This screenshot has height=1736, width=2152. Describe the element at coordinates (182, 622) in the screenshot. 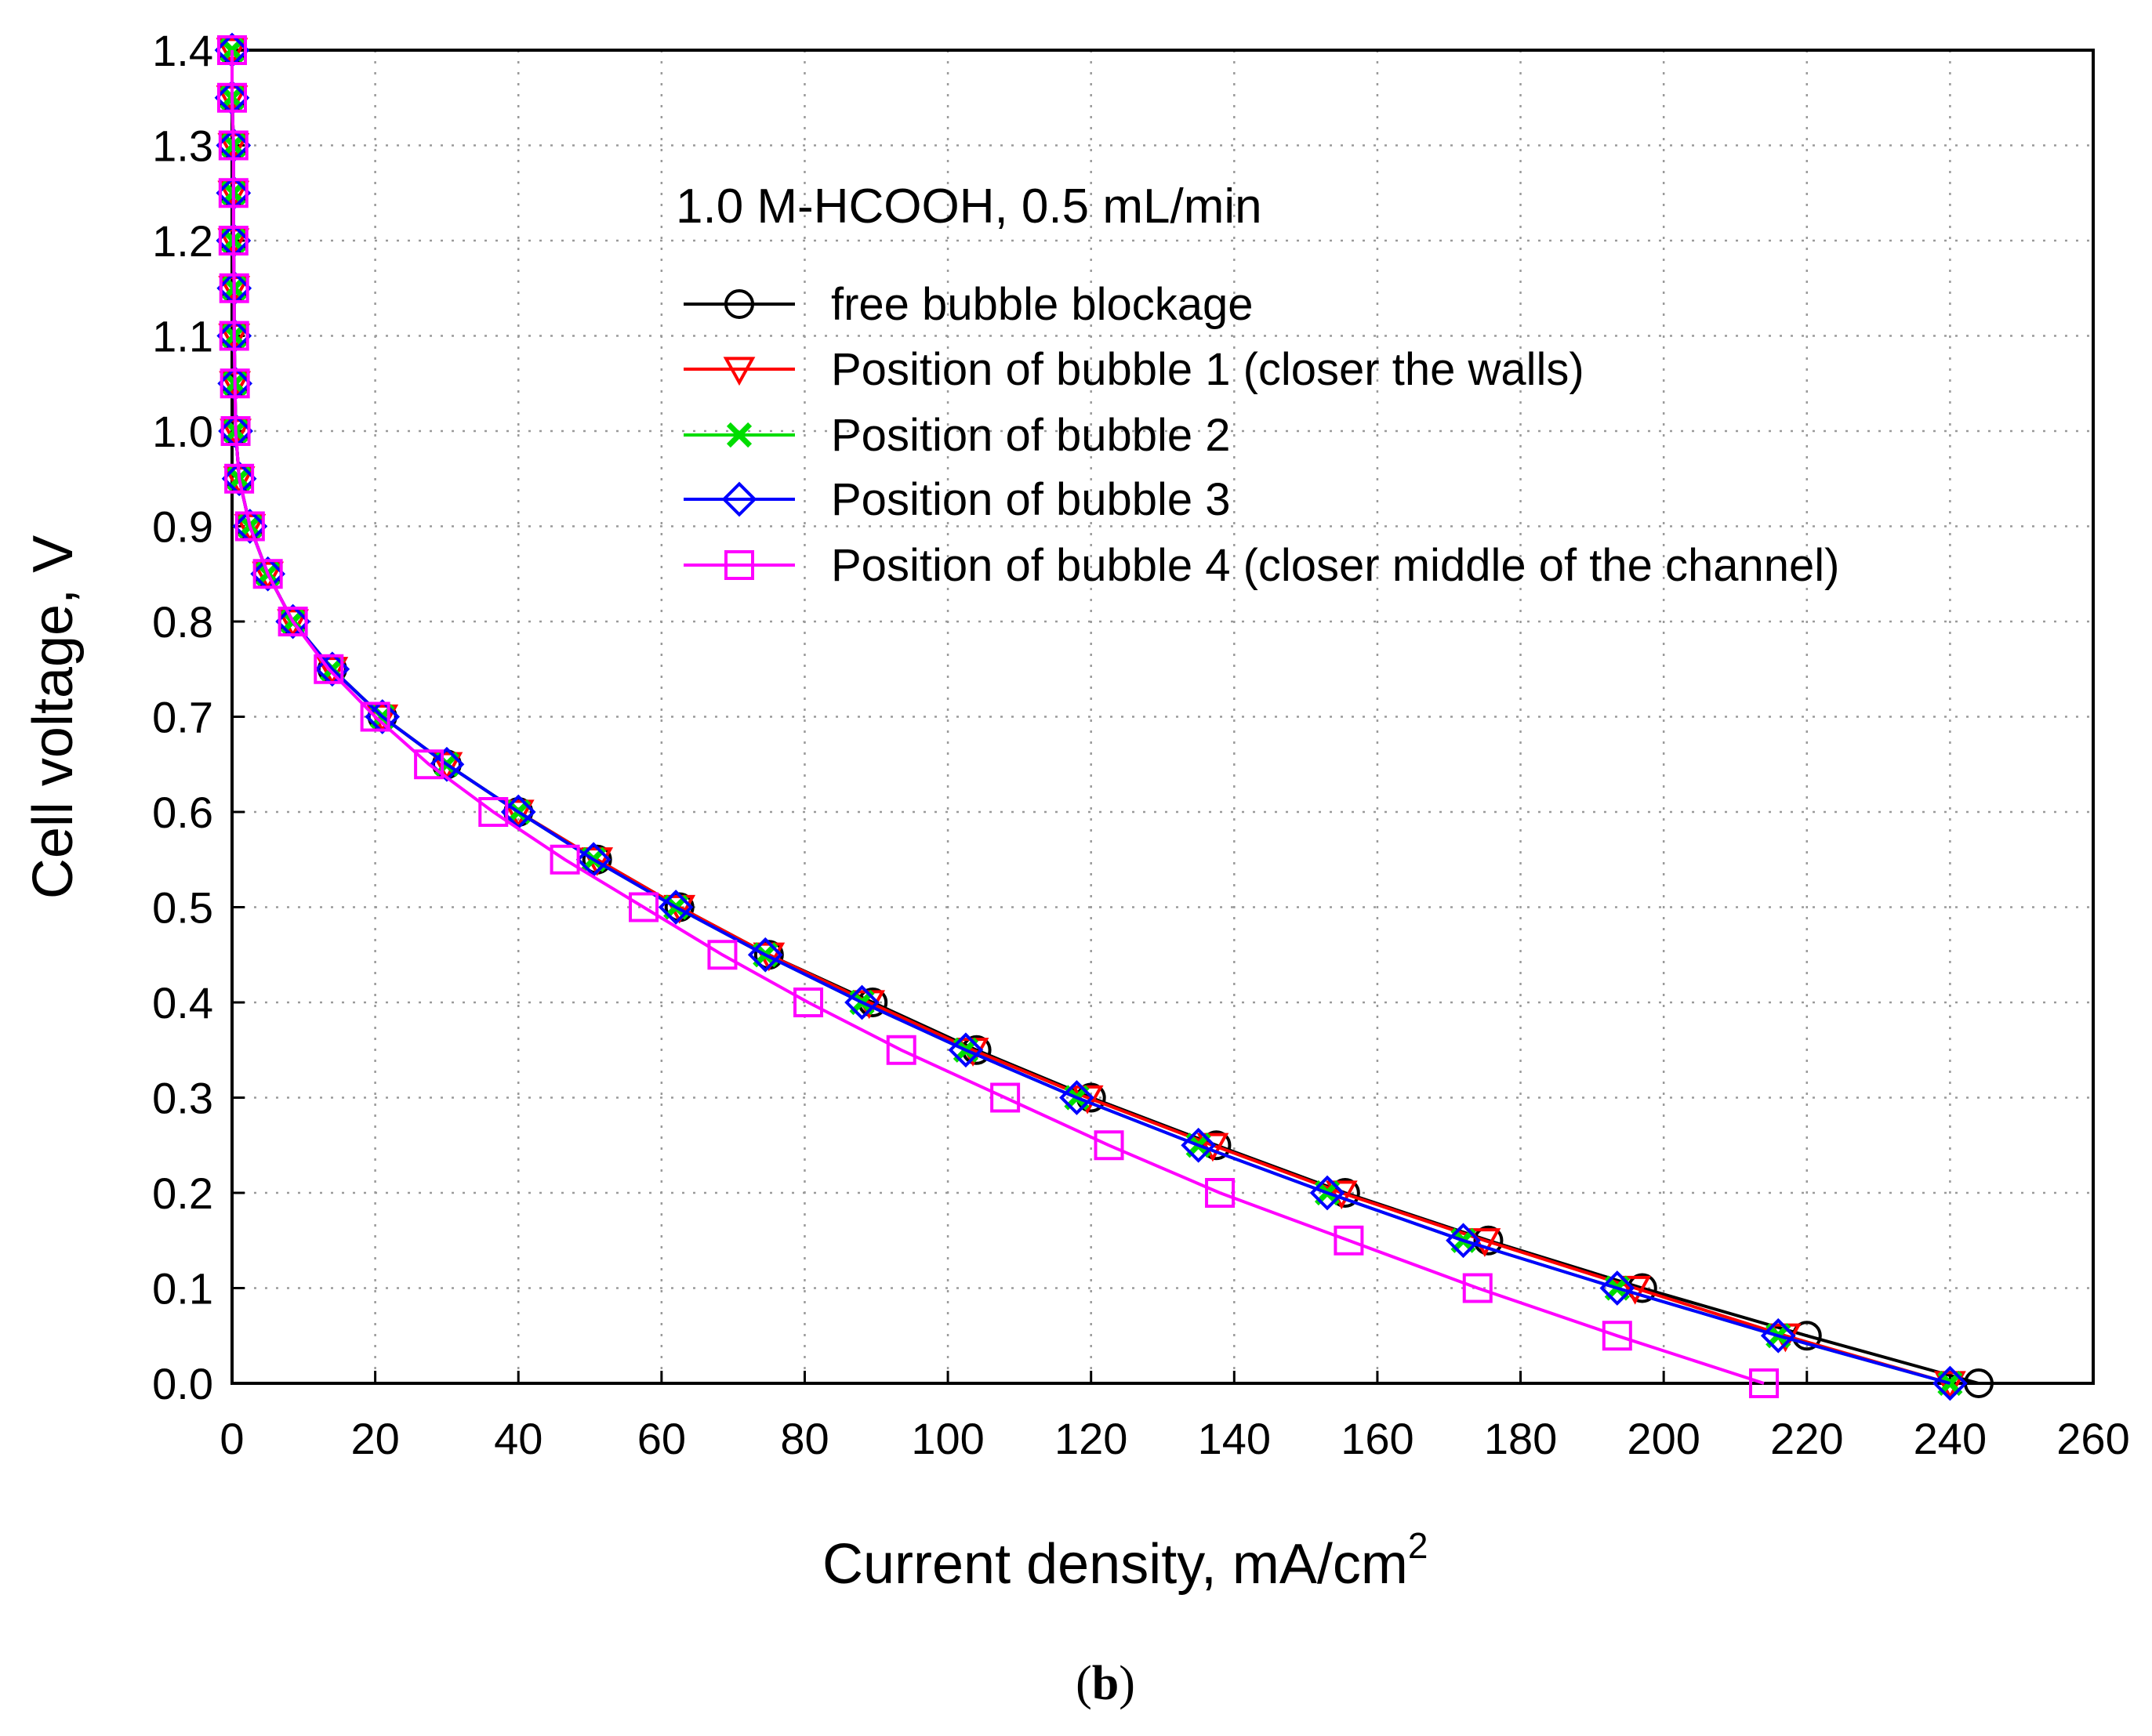

I see `y-tick-label: 0.8` at that location.